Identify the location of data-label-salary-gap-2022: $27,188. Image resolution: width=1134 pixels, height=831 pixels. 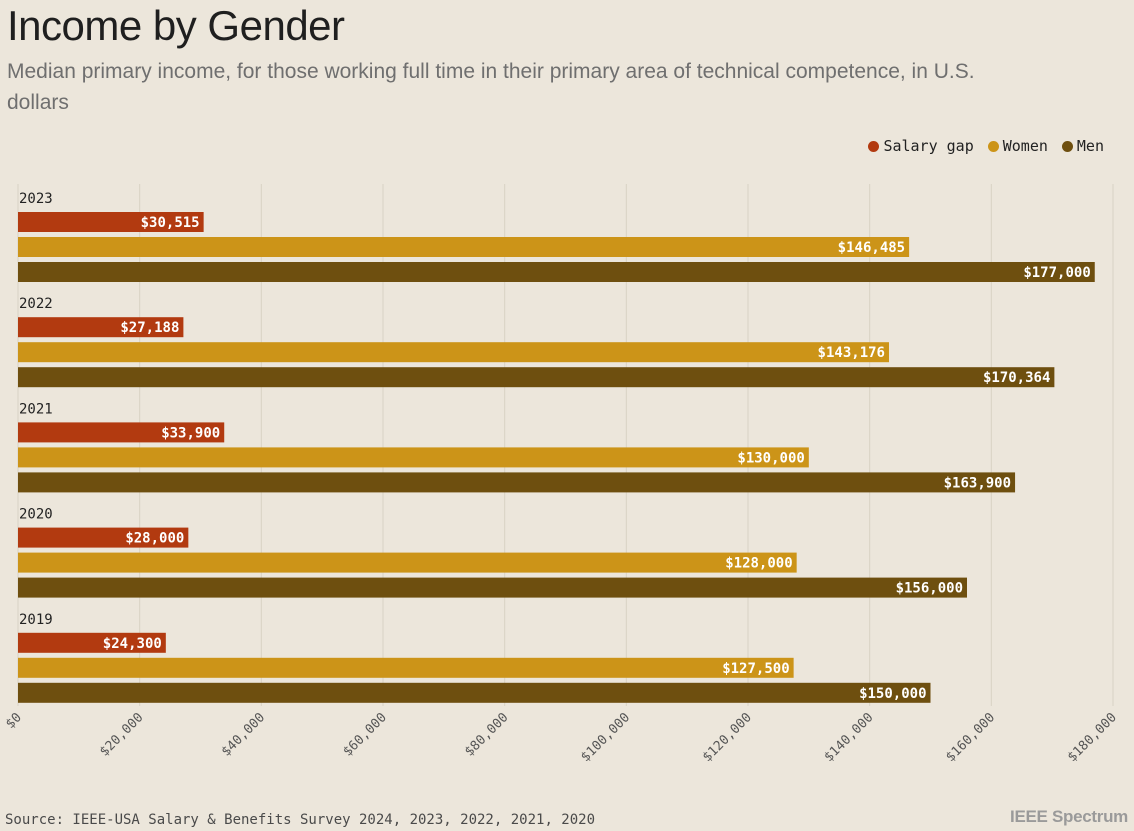
(149, 328).